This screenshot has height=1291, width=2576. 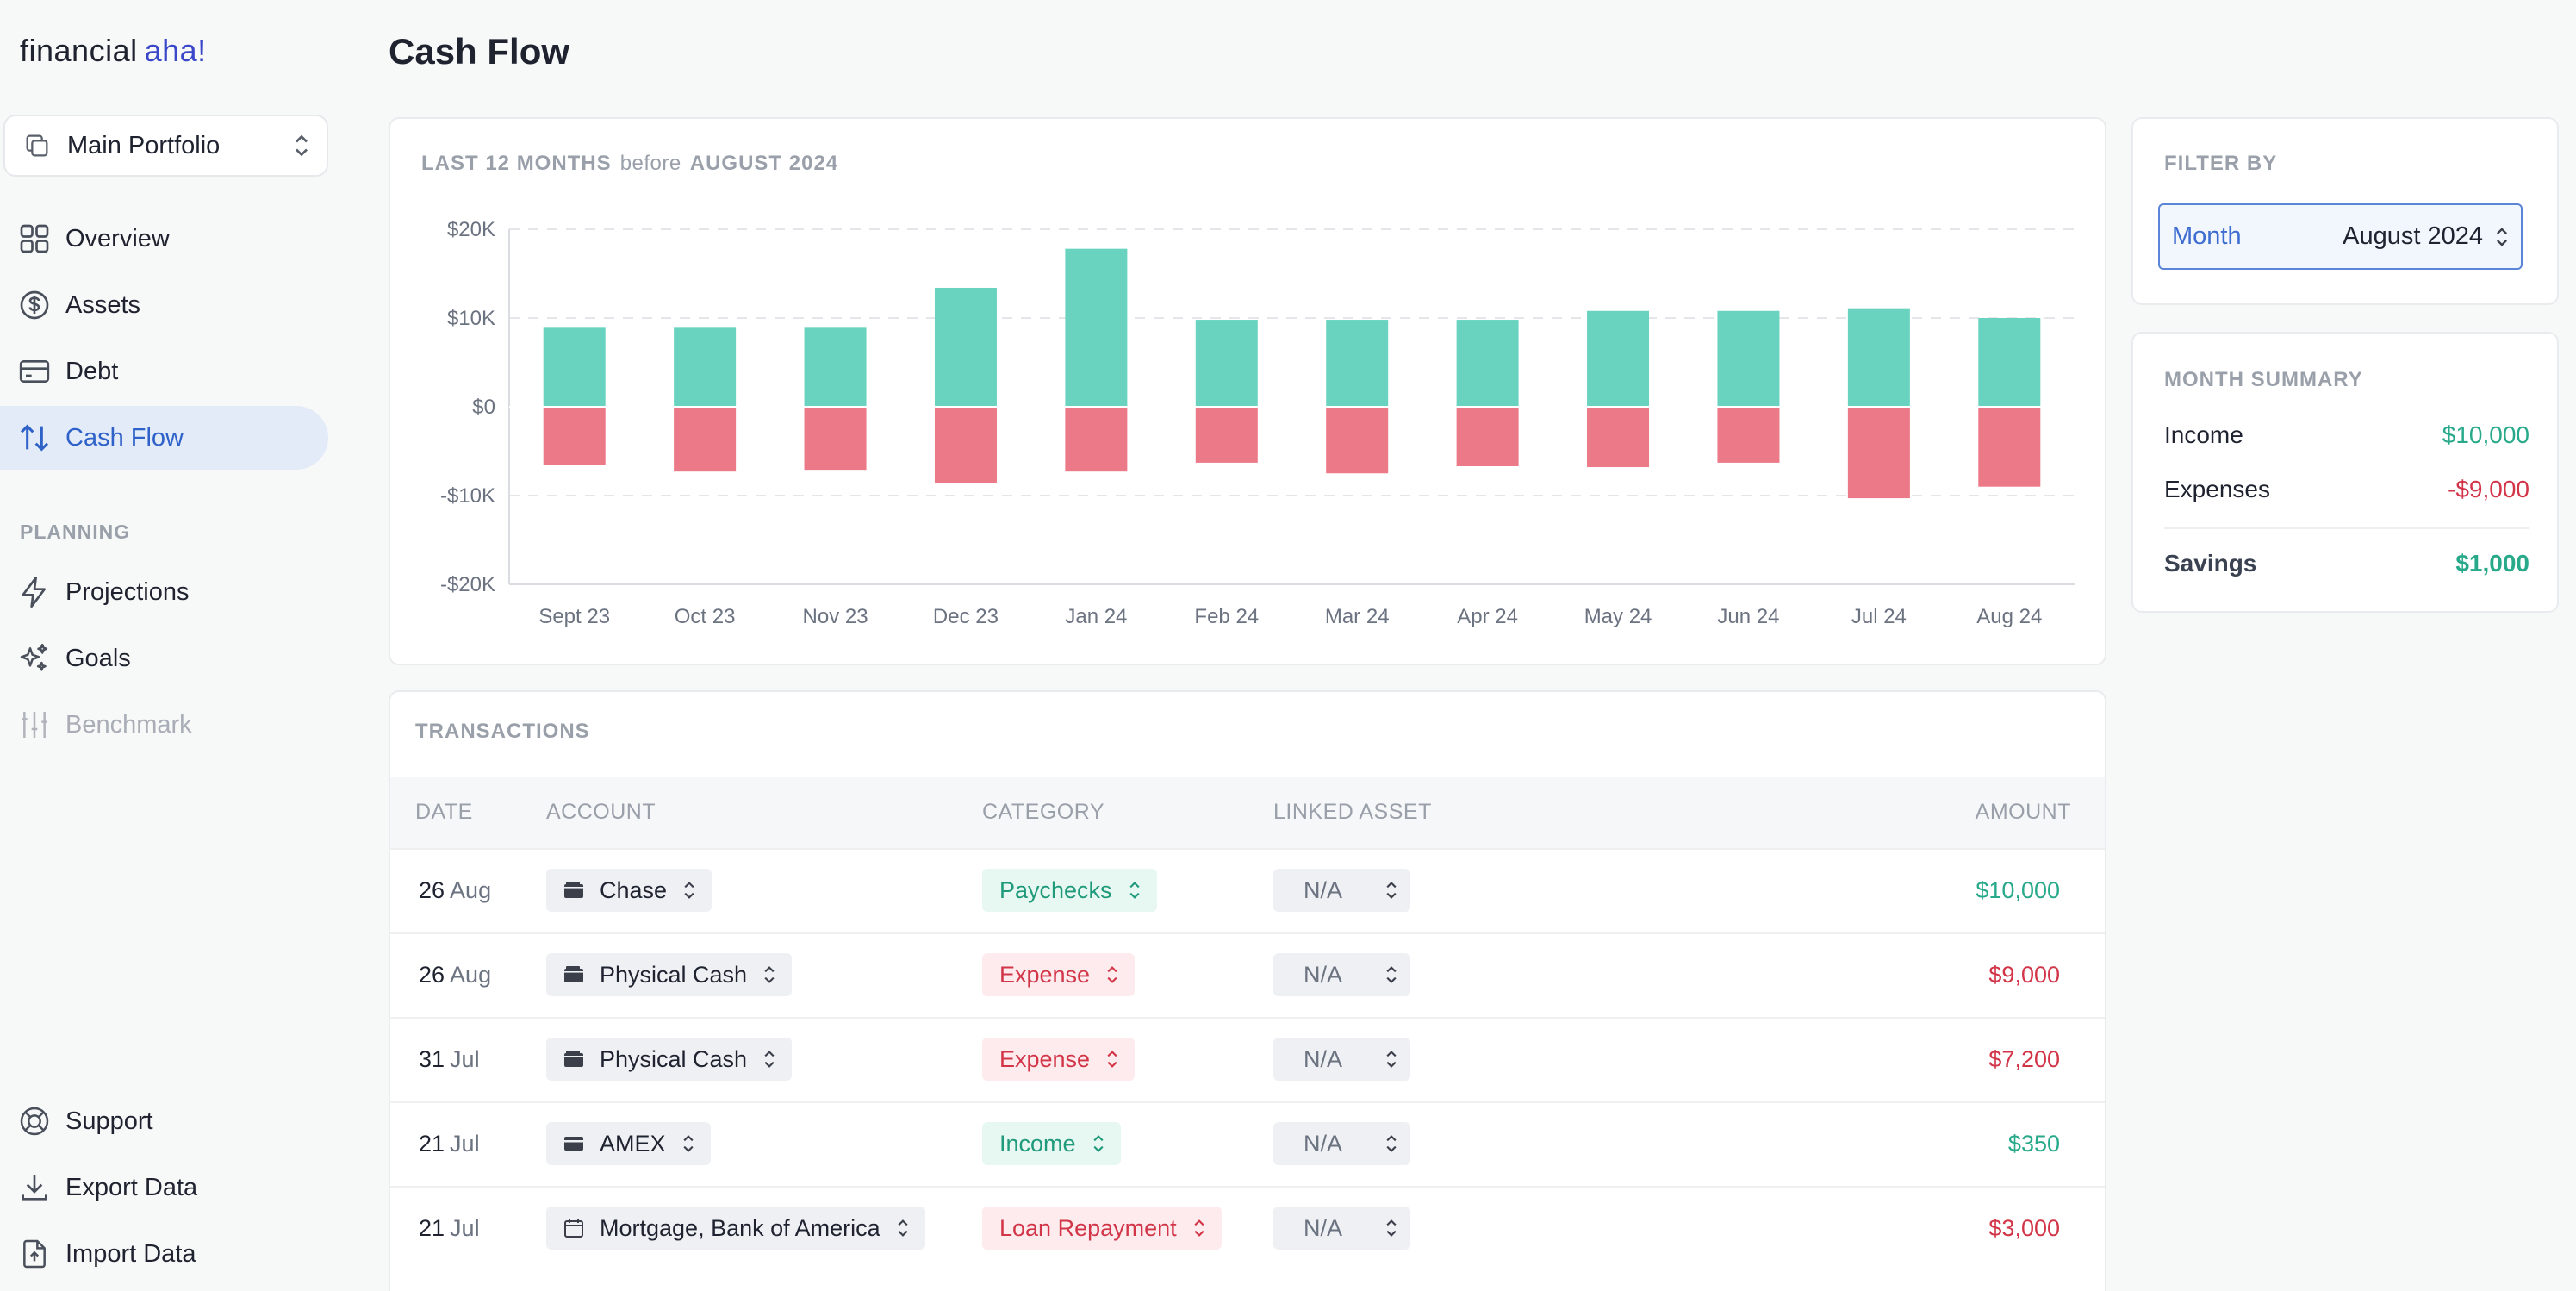 I want to click on nav-import-data: Import Data, so click(x=164, y=1254).